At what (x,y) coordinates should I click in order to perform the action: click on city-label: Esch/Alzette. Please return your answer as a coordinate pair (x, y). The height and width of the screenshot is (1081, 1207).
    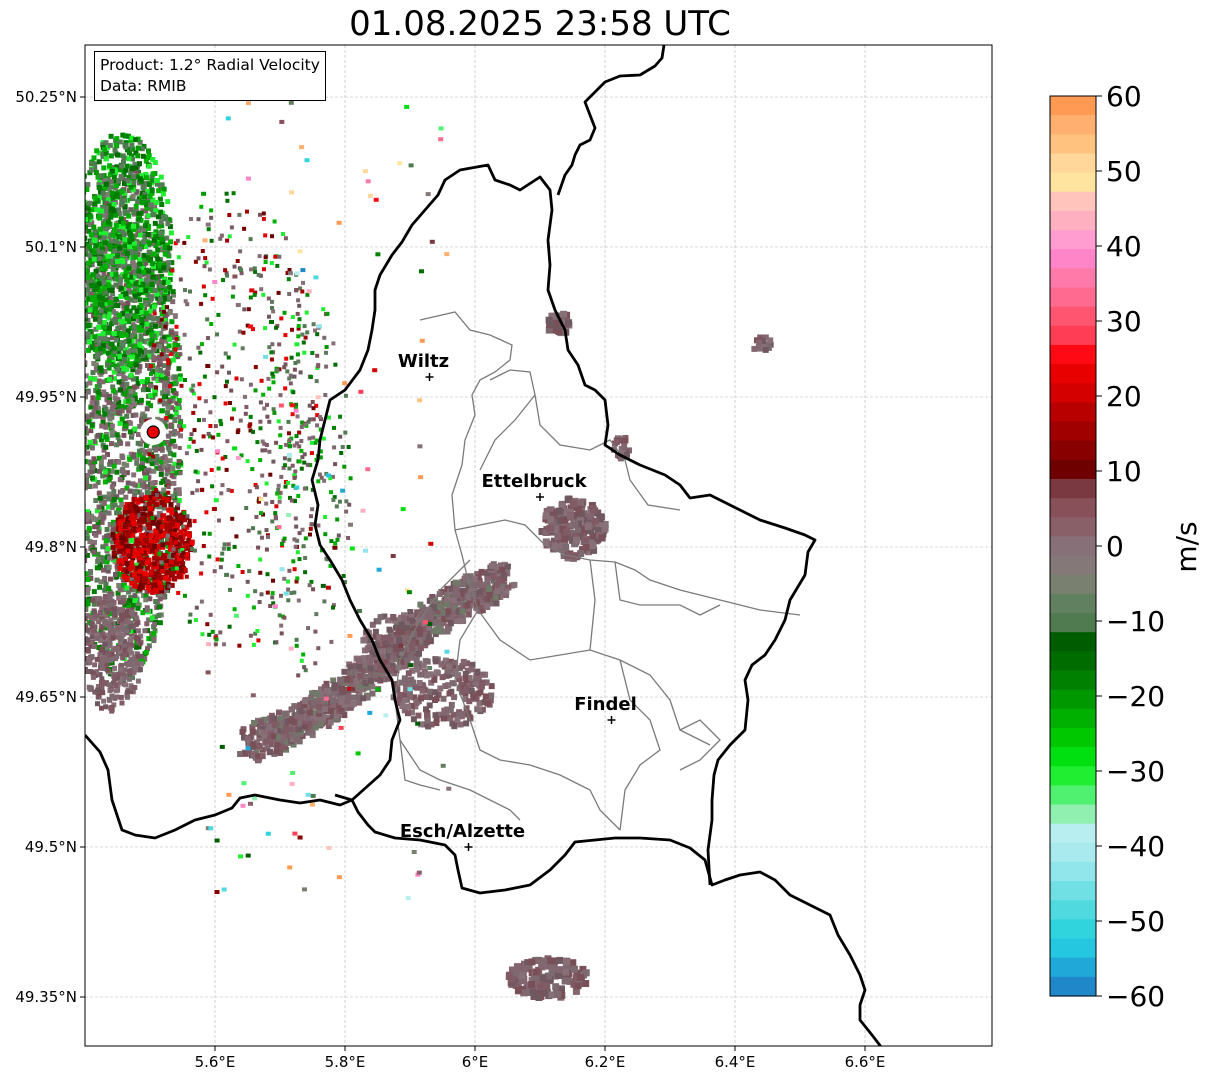
    Looking at the image, I should click on (462, 831).